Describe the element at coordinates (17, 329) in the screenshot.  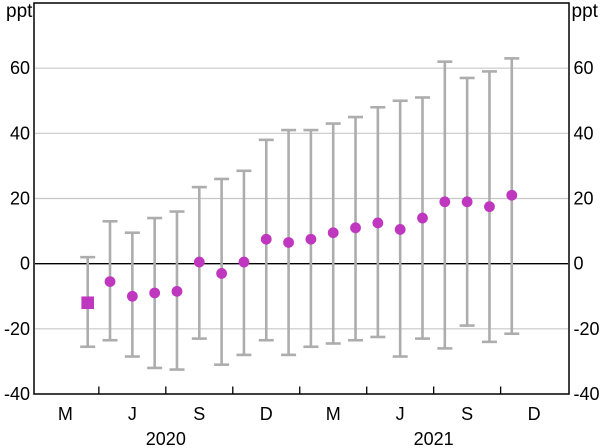
I see `y-axis-label-left: -20` at that location.